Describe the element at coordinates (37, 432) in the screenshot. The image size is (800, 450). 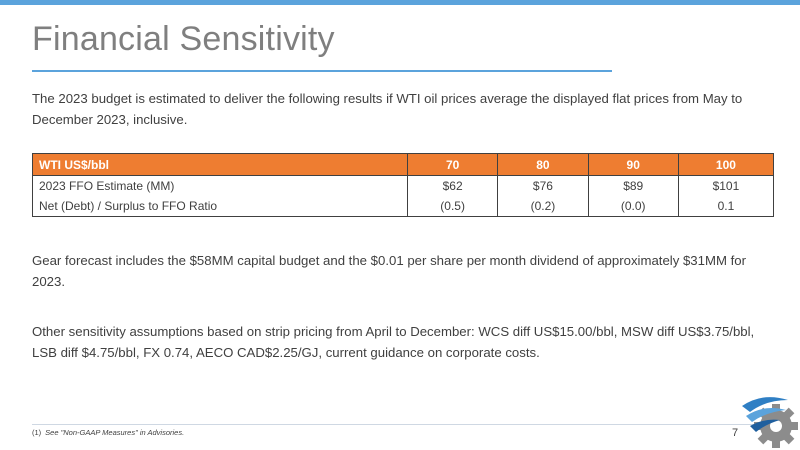
I see `footnote-number: (1)` at that location.